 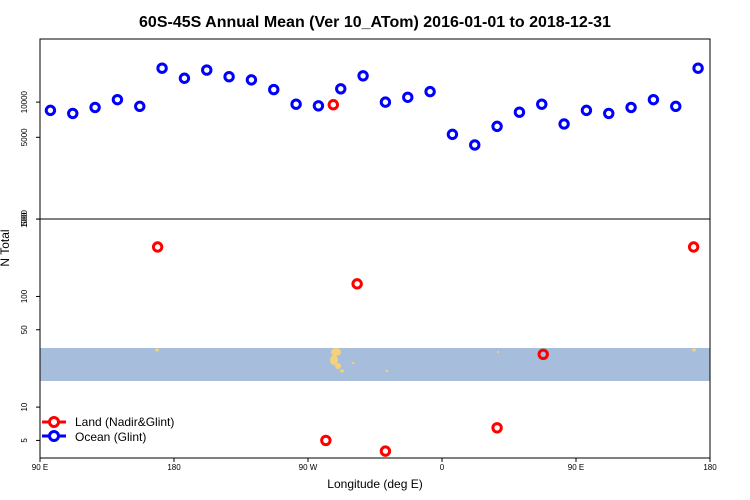 I want to click on legend-land-marker, so click(x=54, y=422).